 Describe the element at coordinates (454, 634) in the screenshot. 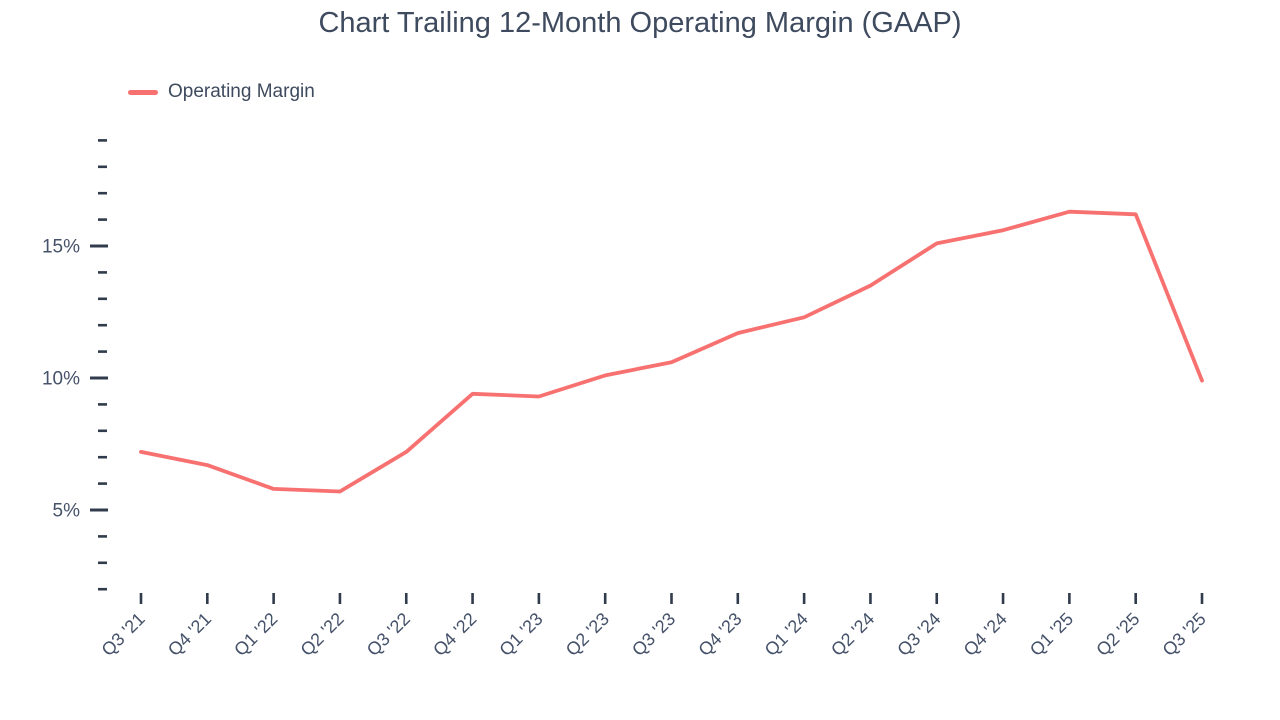

I see `x-tick-label: Q4 '22` at that location.